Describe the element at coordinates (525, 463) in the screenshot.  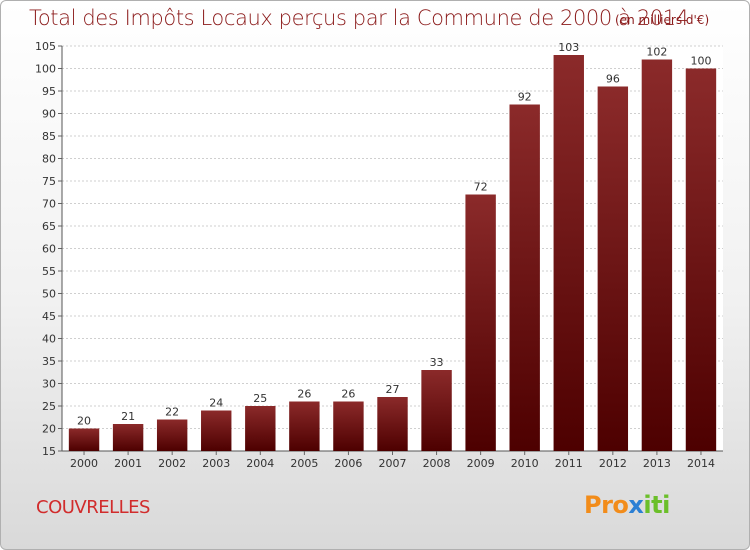
I see `x-tick-label: 2010` at that location.